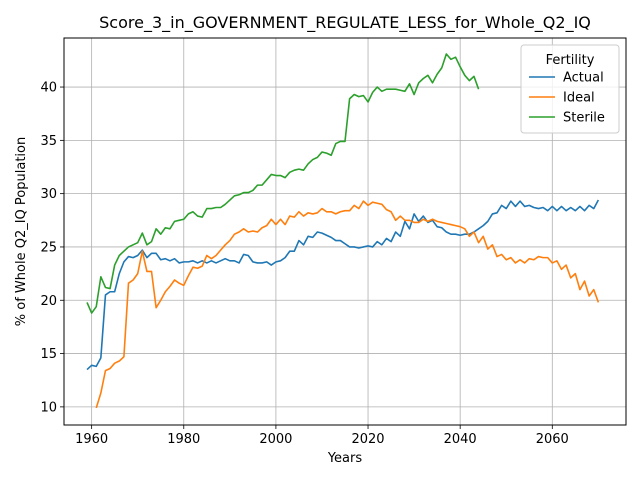 The height and width of the screenshot is (480, 640). I want to click on legend-label-sterile: Sterile, so click(584, 118).